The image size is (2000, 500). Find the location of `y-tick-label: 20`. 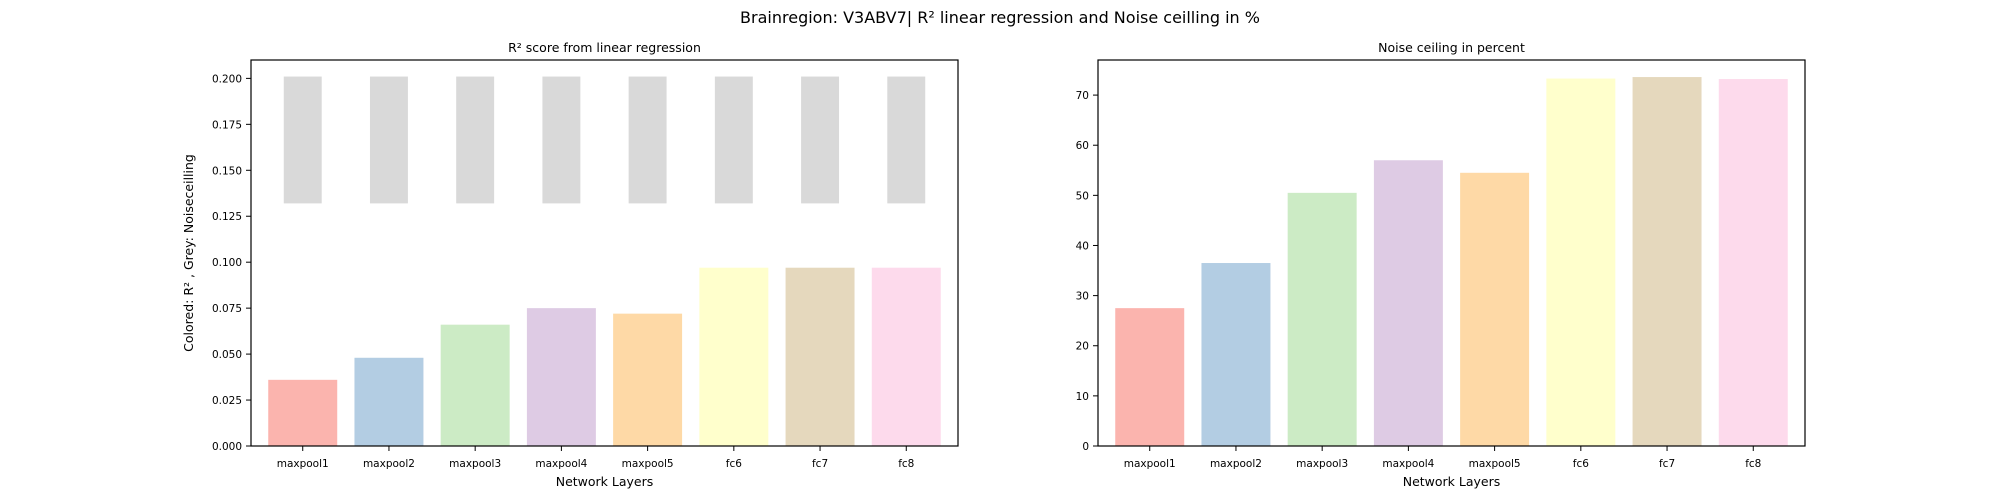

y-tick-label: 20 is located at coordinates (1082, 347).